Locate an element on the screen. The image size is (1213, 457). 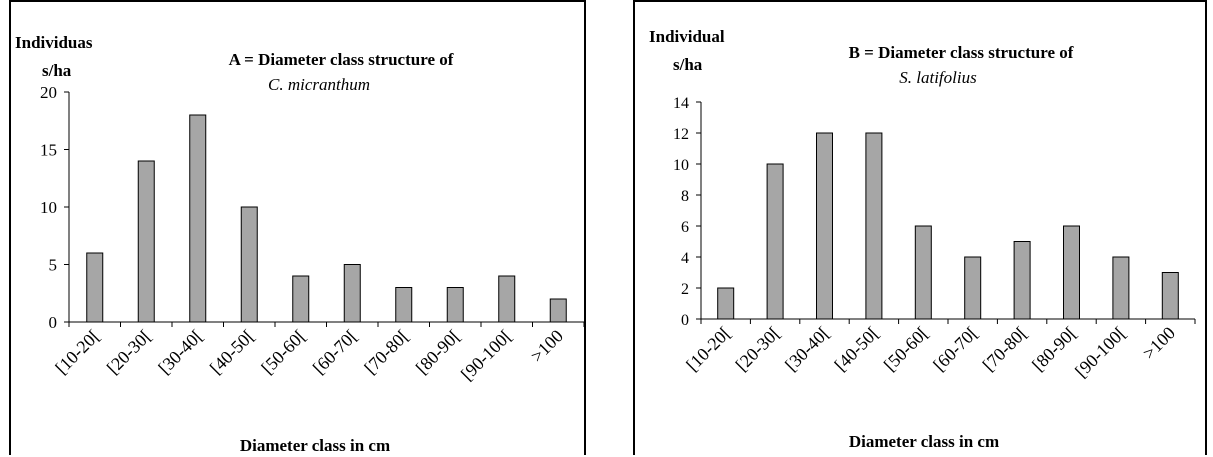
chart-a-y-tick-label: 5 is located at coordinates (53, 265).